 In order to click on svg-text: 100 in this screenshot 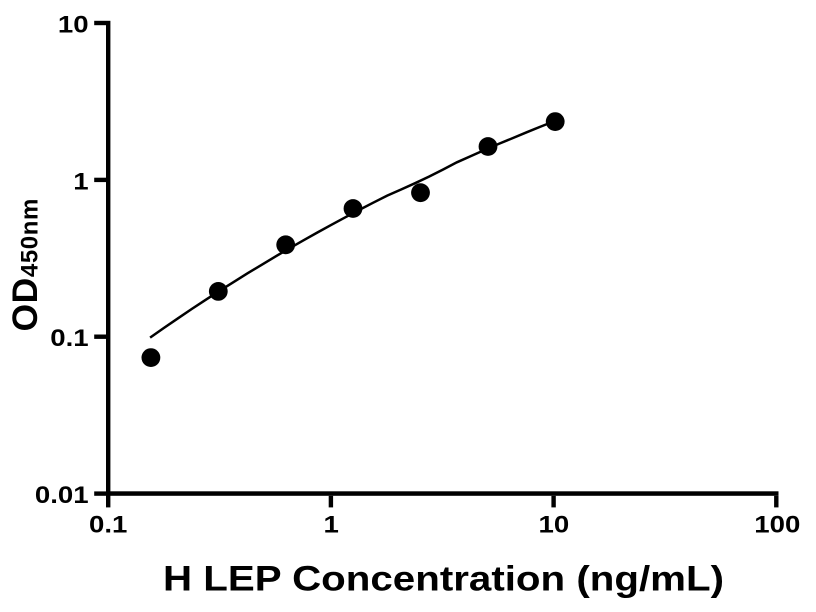, I will do `click(777, 525)`.